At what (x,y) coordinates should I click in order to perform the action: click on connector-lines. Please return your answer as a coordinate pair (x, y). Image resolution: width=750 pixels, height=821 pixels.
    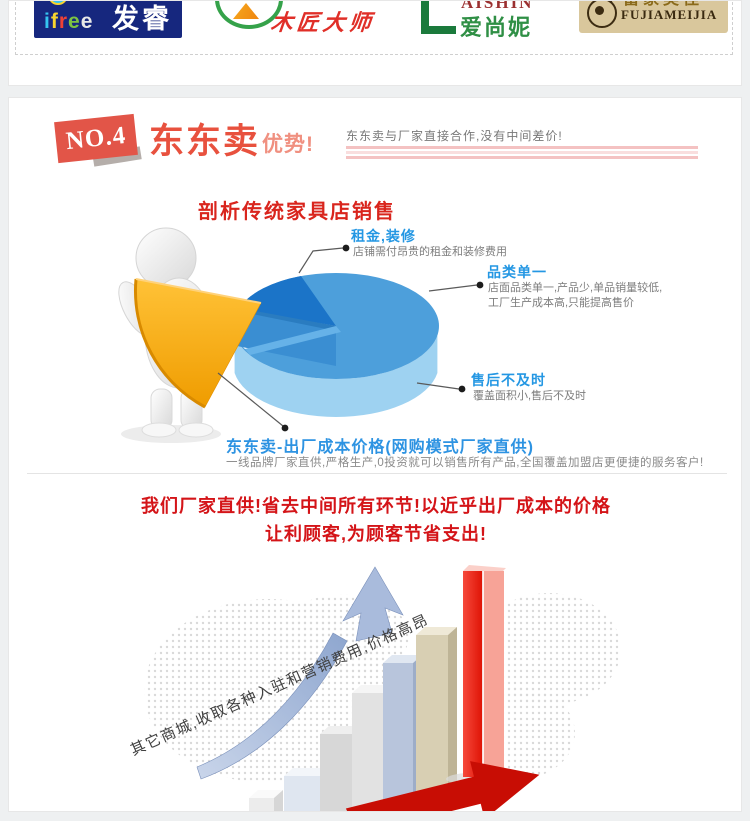
    Looking at the image, I should click on (347, 337).